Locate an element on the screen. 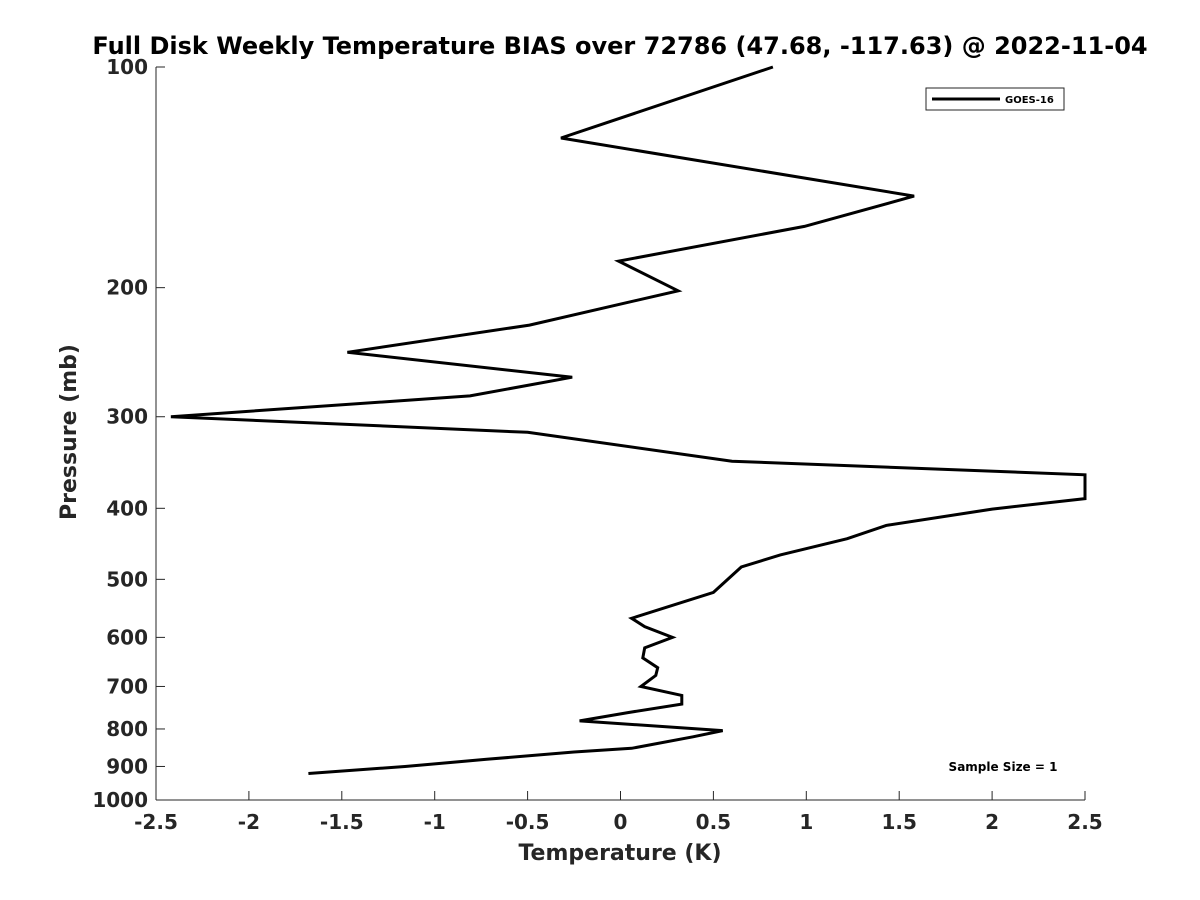 Image resolution: width=1200 pixels, height=900 pixels. sample-size-annotation: Sample Size = 1 is located at coordinates (1003, 767).